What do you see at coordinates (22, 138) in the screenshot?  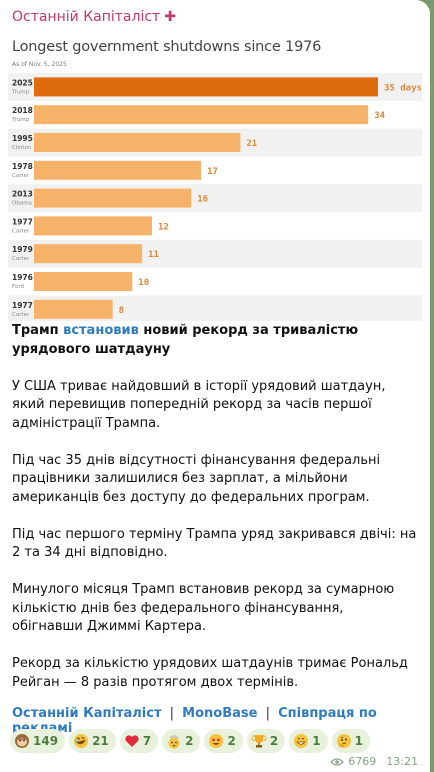 I see `category-year-label: 1995` at bounding box center [22, 138].